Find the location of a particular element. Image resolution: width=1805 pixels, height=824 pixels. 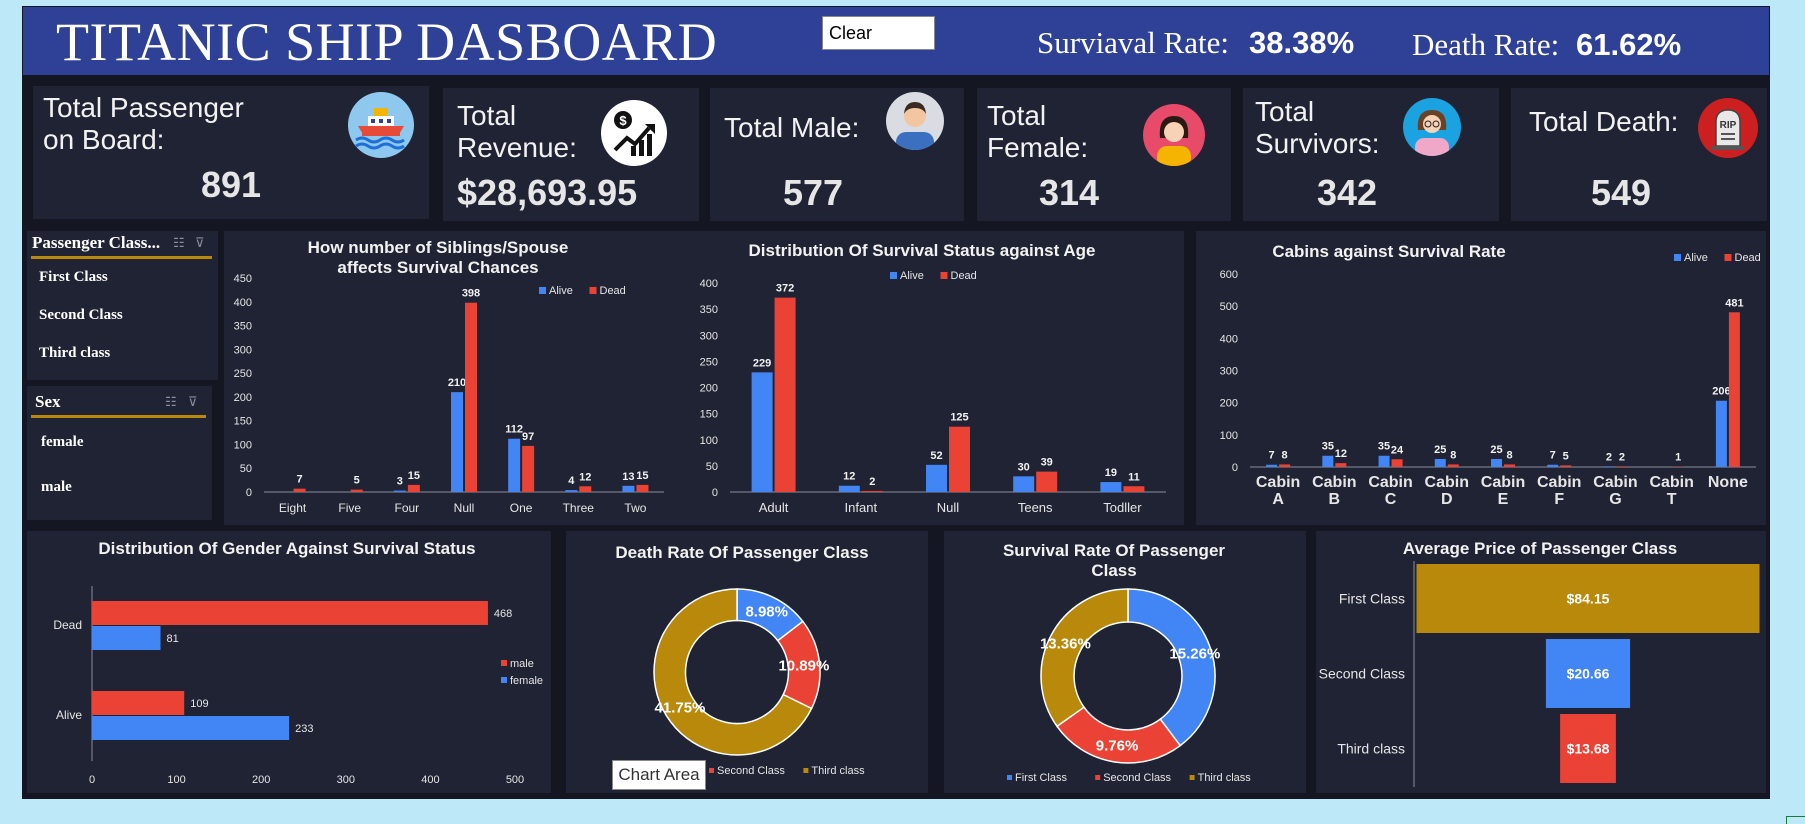

data-label: 81 is located at coordinates (173, 639).